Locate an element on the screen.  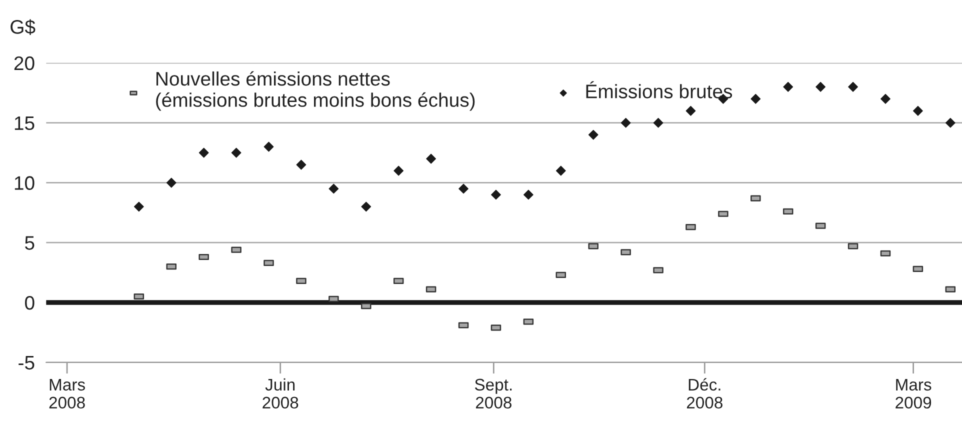
x-tick-label: Mars 2008 is located at coordinates (67, 393).